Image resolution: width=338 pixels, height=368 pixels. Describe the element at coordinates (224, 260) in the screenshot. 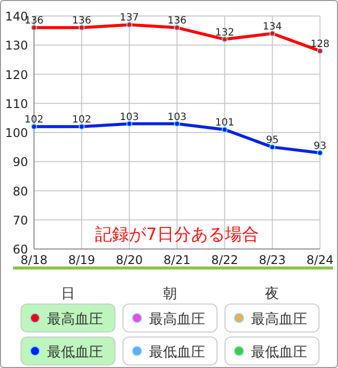

I see `x-tick-label: 8/22` at that location.